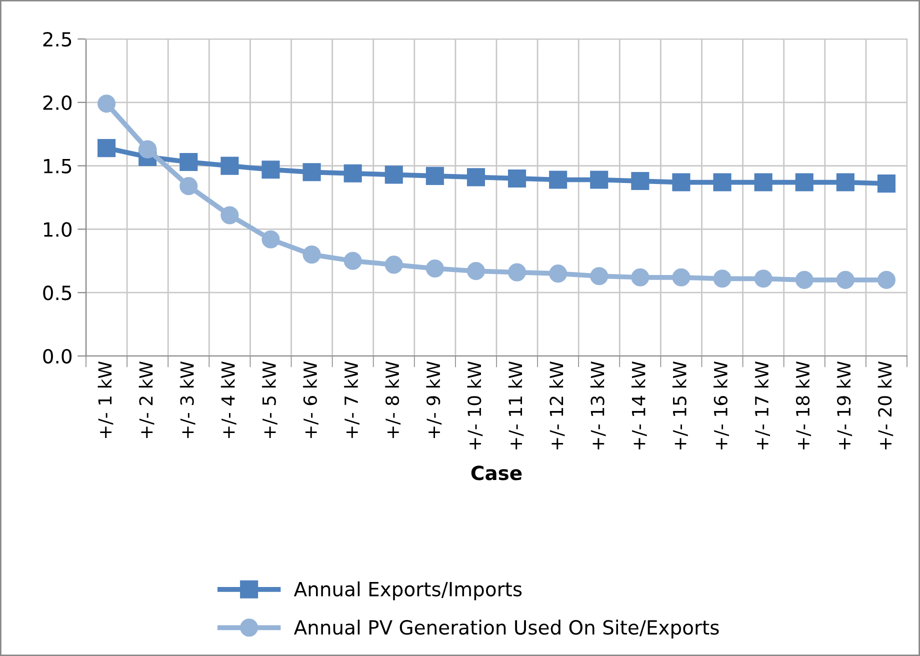 Image resolution: width=920 pixels, height=656 pixels. What do you see at coordinates (270, 399) in the screenshot?
I see `x-tick-label: +/- 5 kW` at bounding box center [270, 399].